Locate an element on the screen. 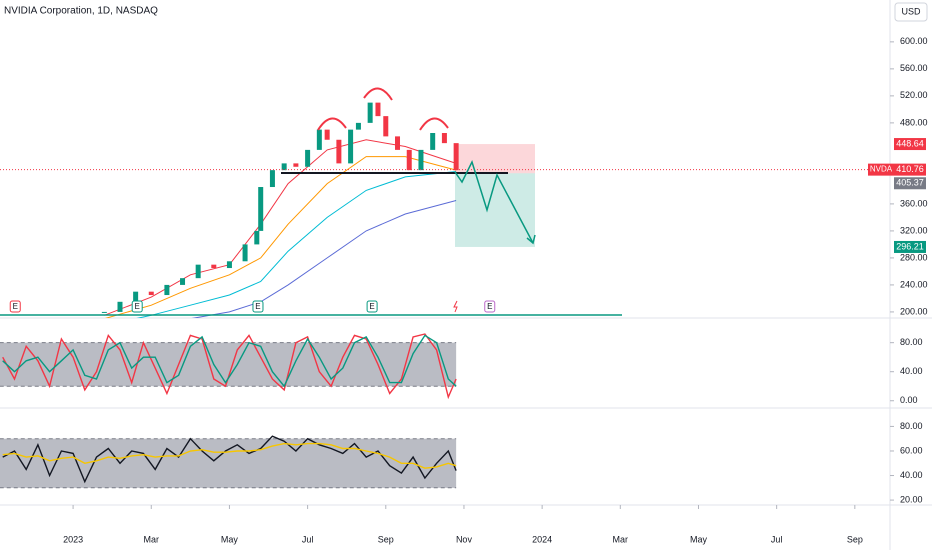  right-shoulder-arc is located at coordinates (434, 124).